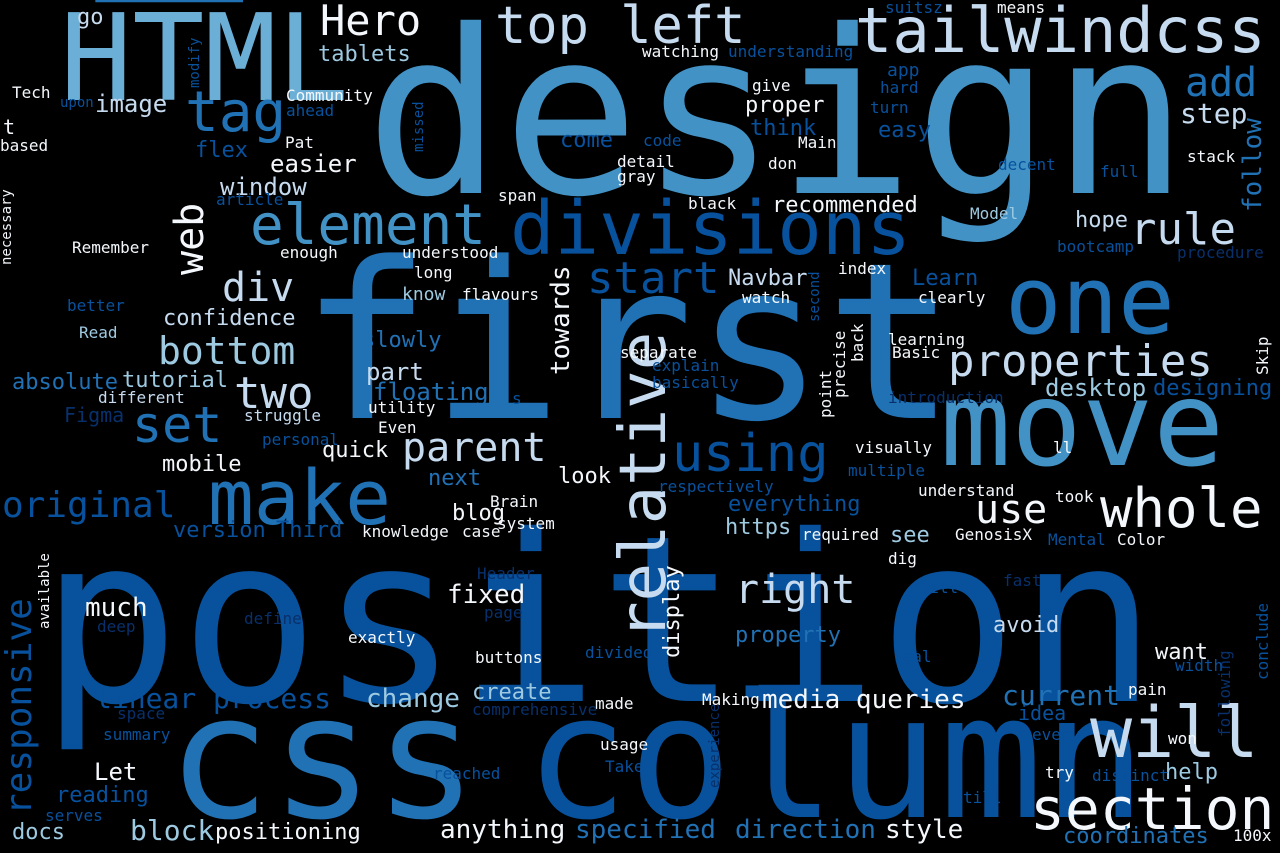 The height and width of the screenshot is (853, 1280). Describe the element at coordinates (1011, 510) in the screenshot. I see `word-use: use` at that location.